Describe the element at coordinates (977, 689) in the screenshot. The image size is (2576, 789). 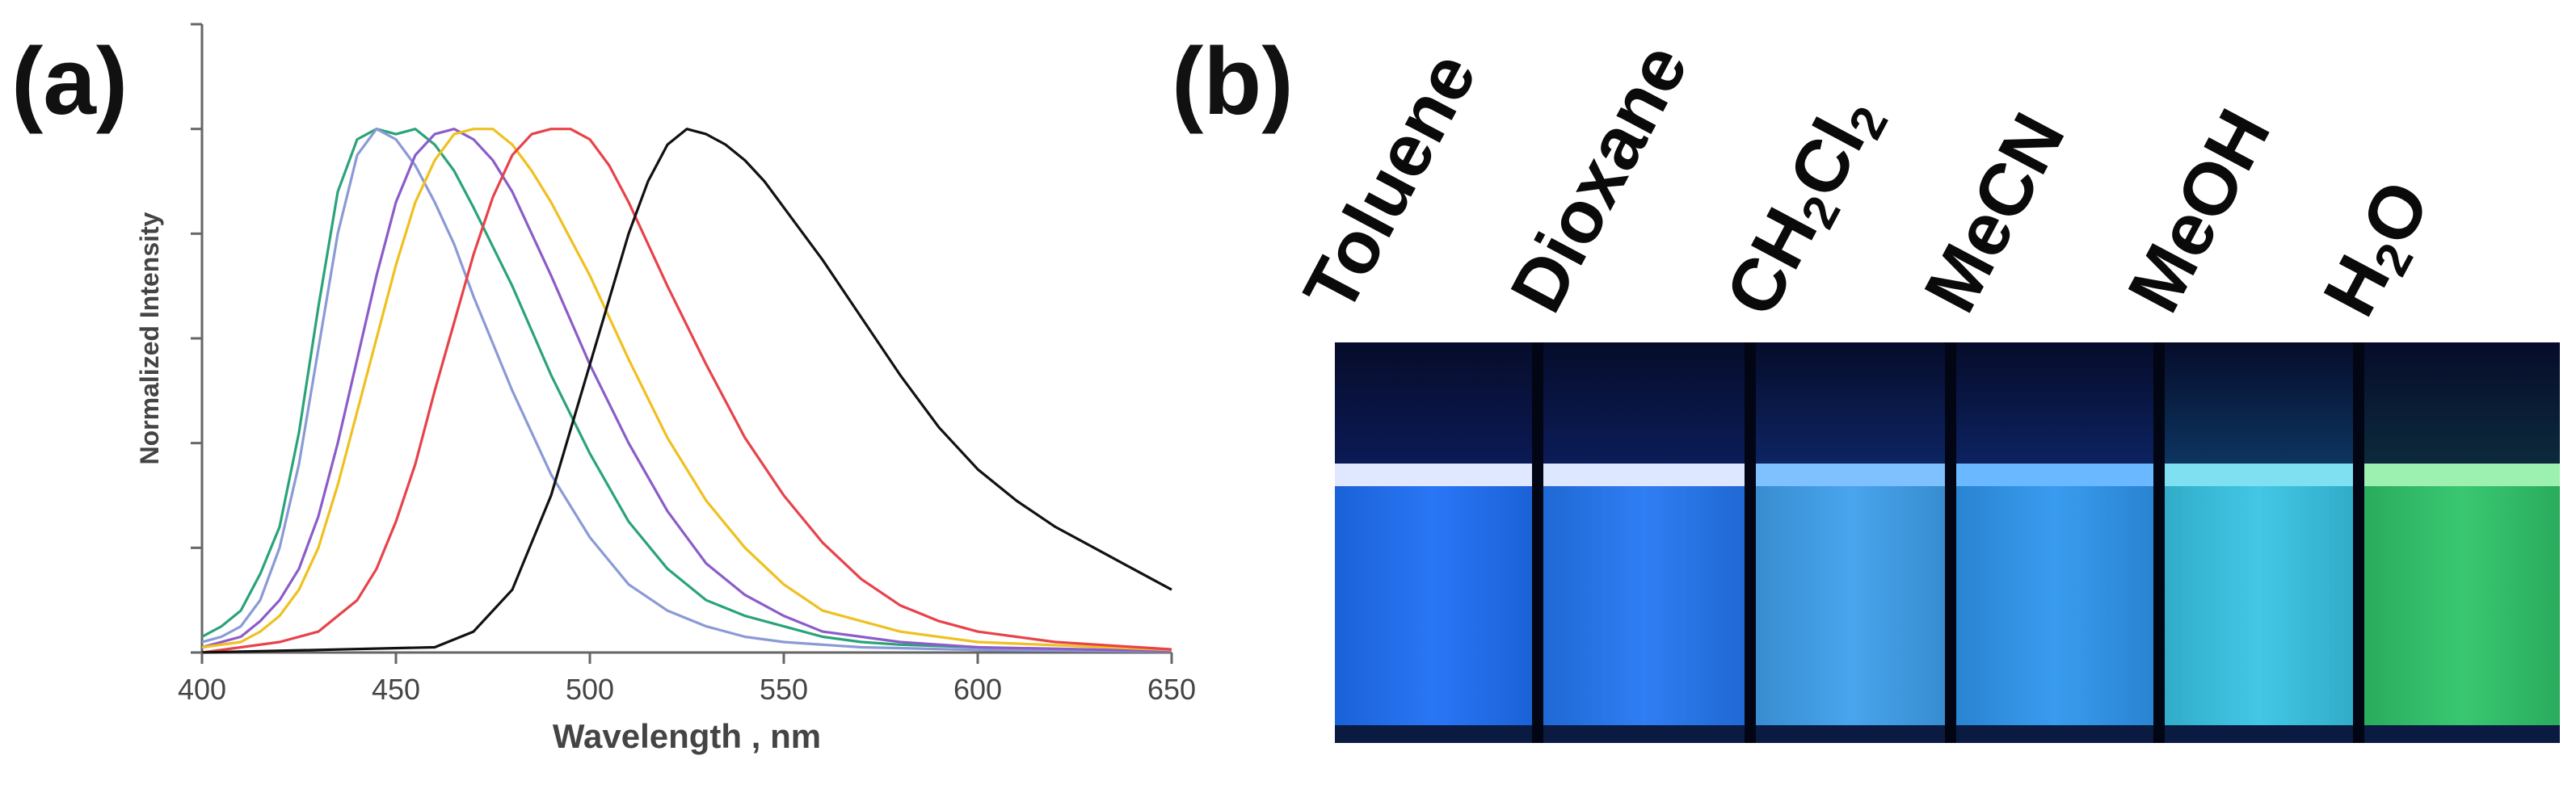
I see `x-tick-label: 600` at that location.